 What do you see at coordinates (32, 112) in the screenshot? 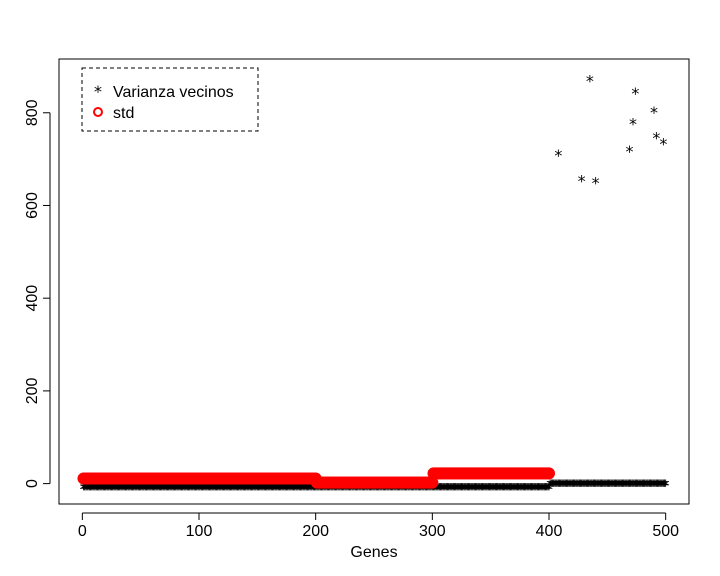
I see `y-tick-label: 800` at bounding box center [32, 112].